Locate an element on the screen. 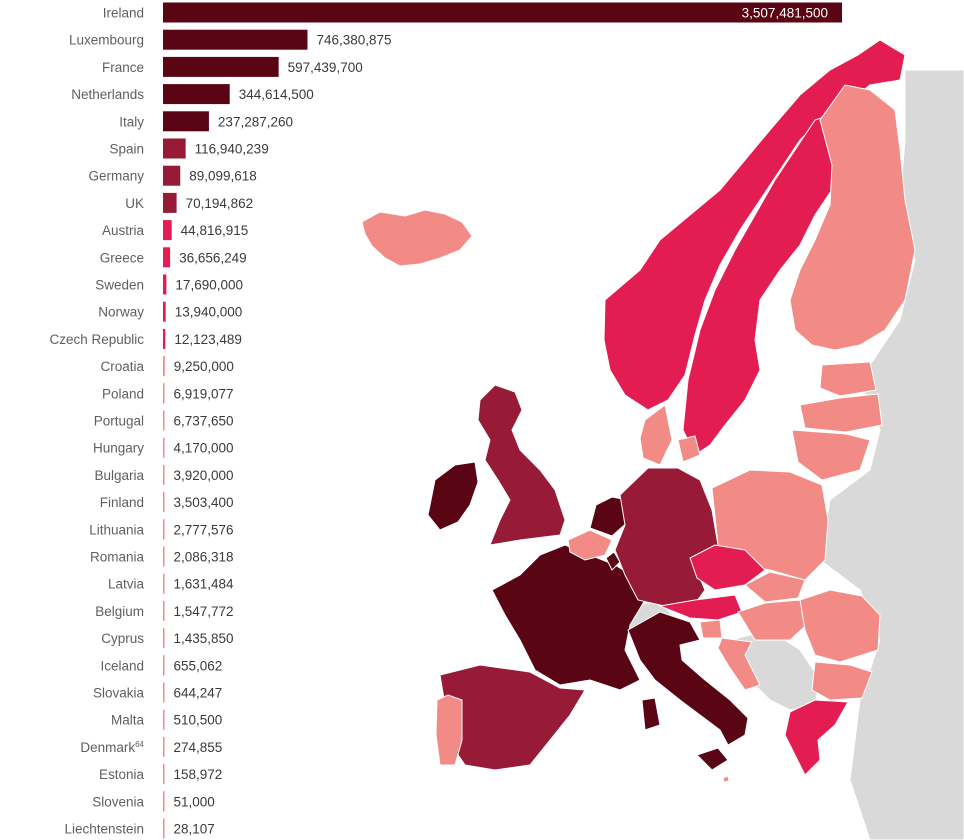 This screenshot has height=840, width=964. value-label: 597,439,700 is located at coordinates (325, 67).